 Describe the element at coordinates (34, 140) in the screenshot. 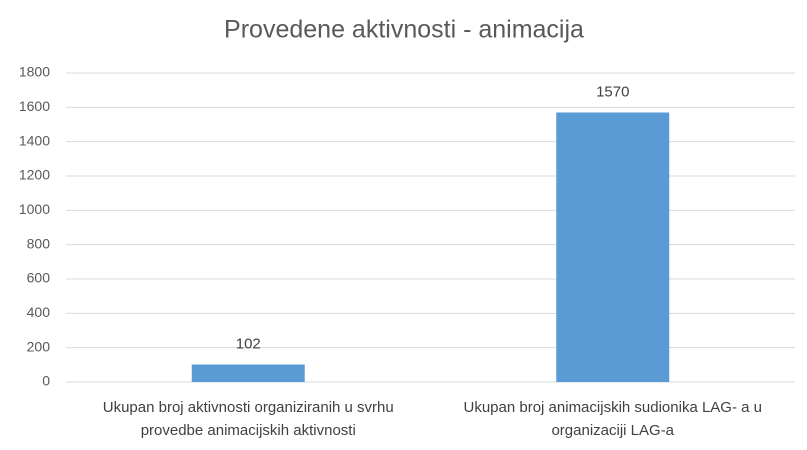

I see `y-tick-label: 1400` at that location.